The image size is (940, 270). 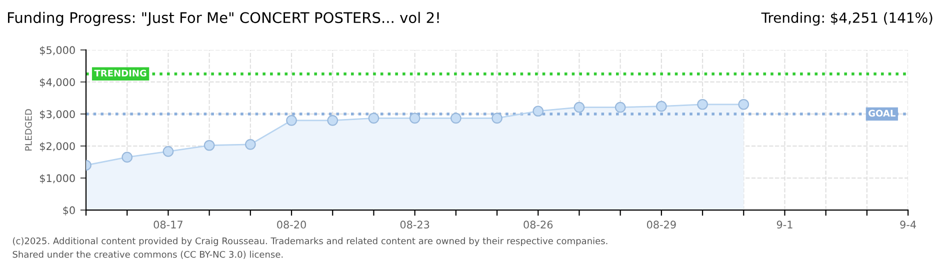 What do you see at coordinates (882, 113) in the screenshot?
I see `ref-line-label: GOAL` at bounding box center [882, 113].